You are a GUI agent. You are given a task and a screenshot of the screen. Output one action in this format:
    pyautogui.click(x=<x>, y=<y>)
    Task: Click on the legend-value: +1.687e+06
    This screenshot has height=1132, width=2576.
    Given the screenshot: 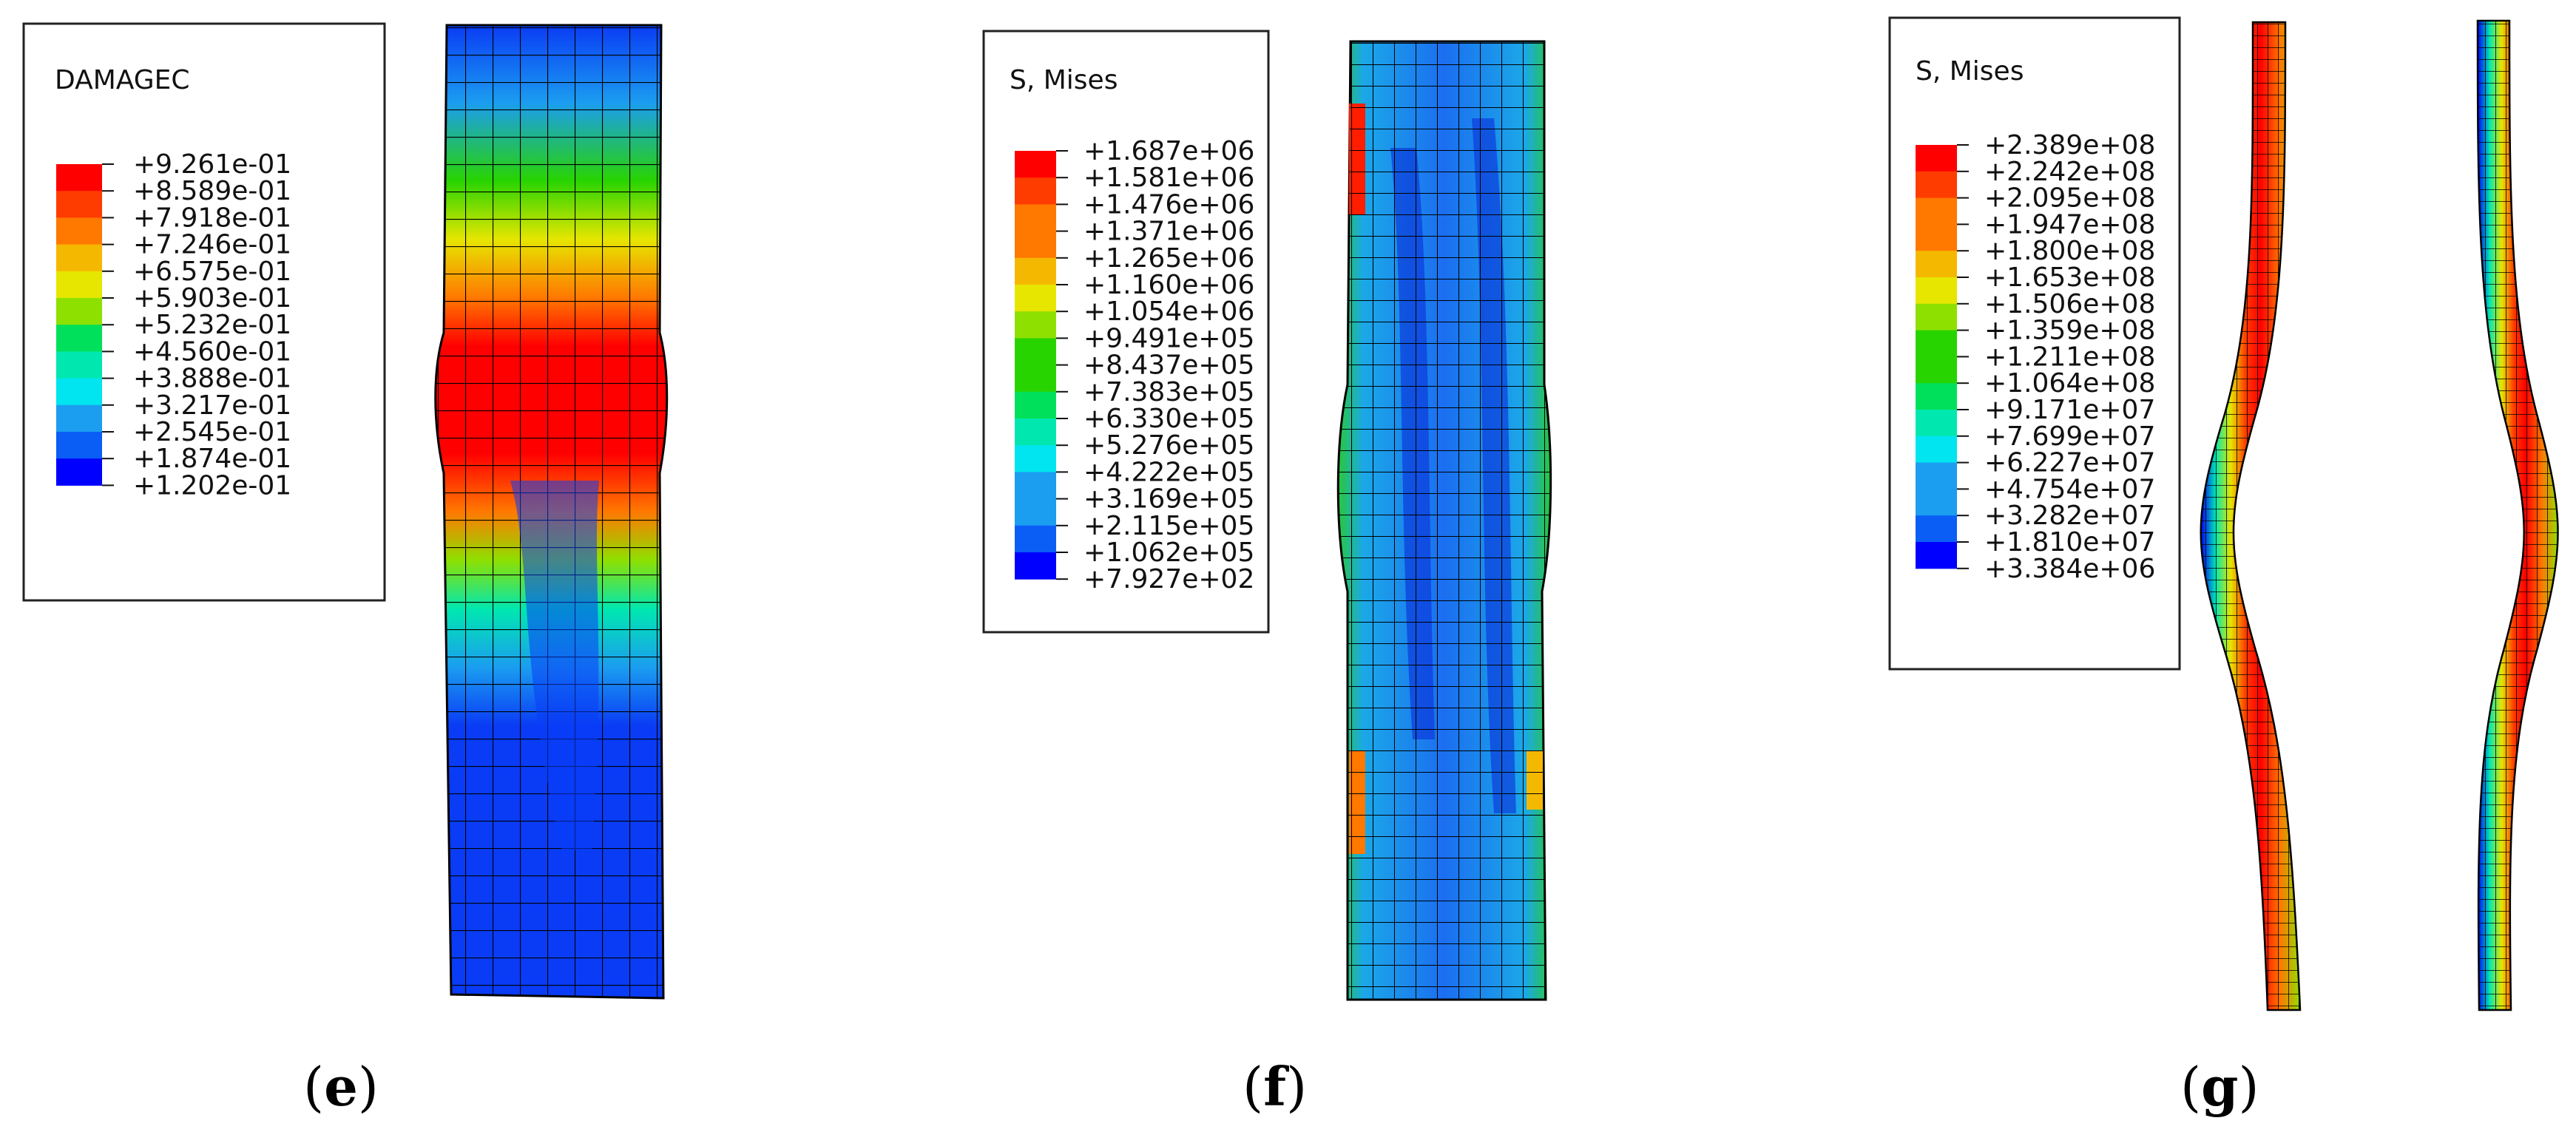 What is the action you would take?
    pyautogui.click(x=1169, y=151)
    